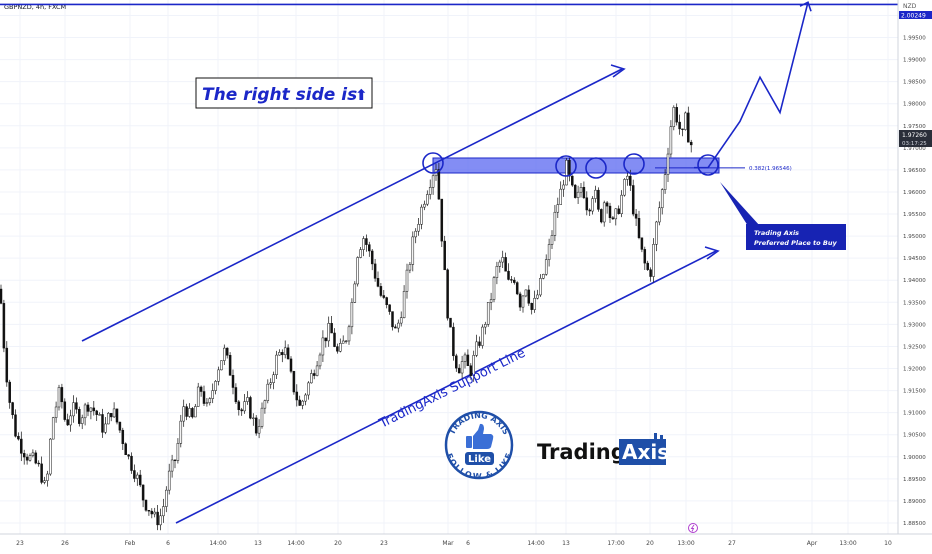 The image size is (932, 554). I want to click on time-tick-label: Apr, so click(812, 543).